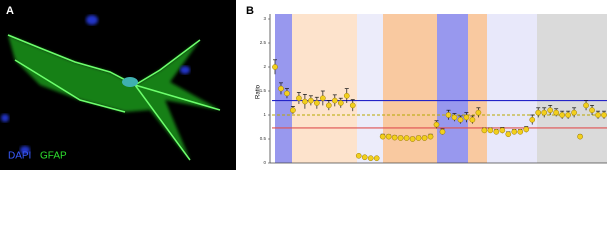  What do you see at coordinates (53, 156) in the screenshot?
I see `stain-label: GFAP` at bounding box center [53, 156].